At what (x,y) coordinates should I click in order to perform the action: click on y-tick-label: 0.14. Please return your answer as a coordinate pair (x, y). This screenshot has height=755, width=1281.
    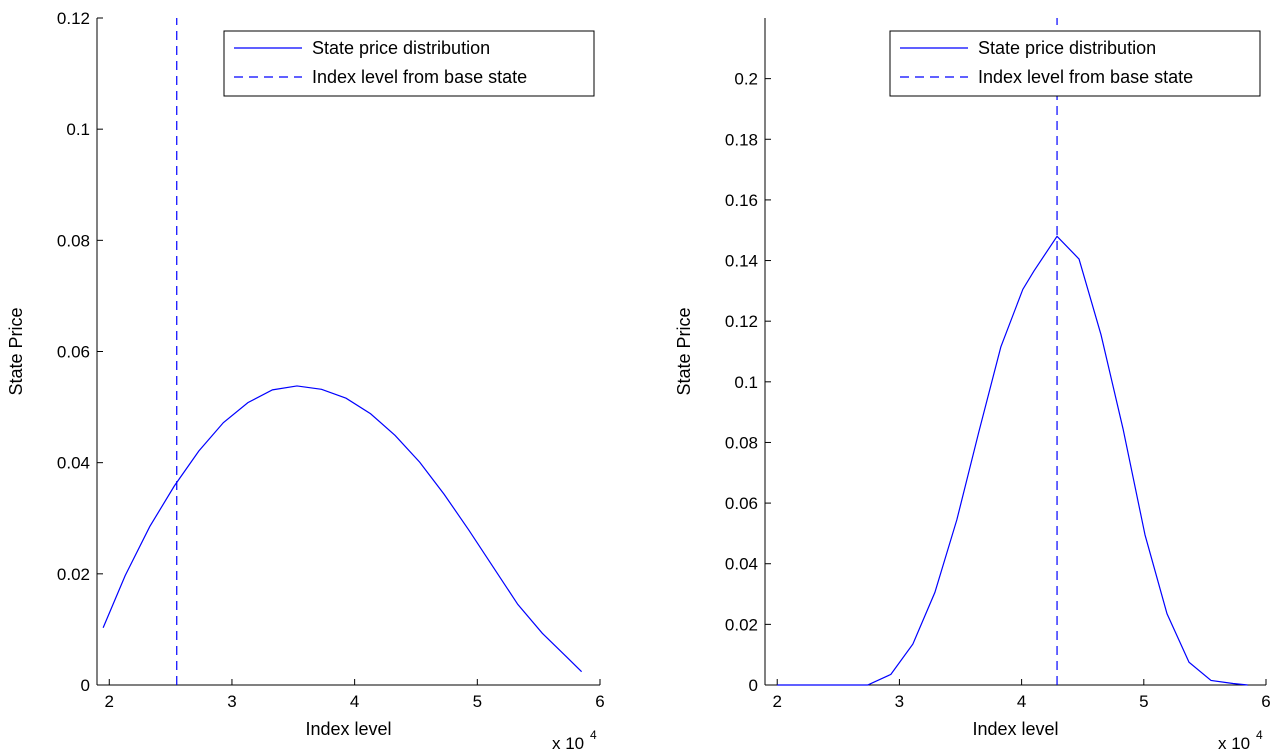
    Looking at the image, I should click on (741, 261).